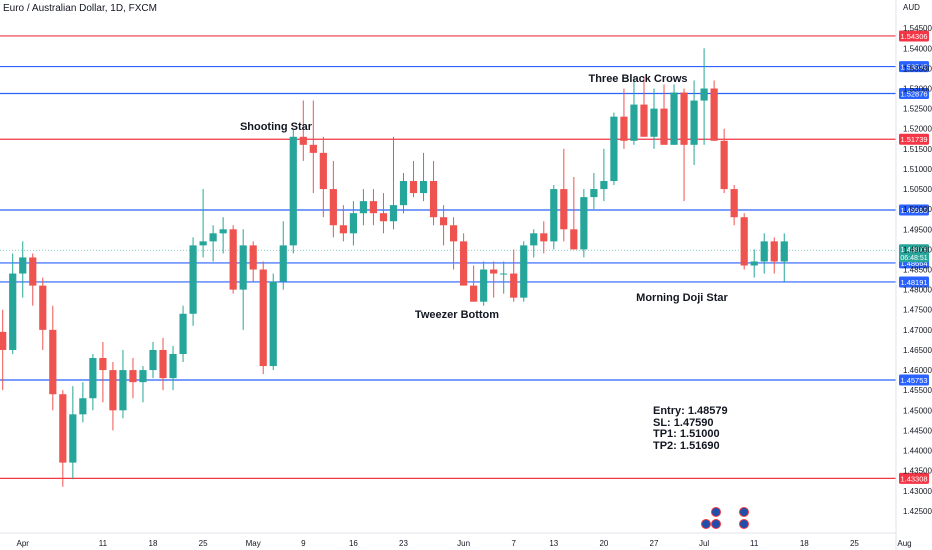  I want to click on level-price-tag-text: 1.48191, so click(913, 282).